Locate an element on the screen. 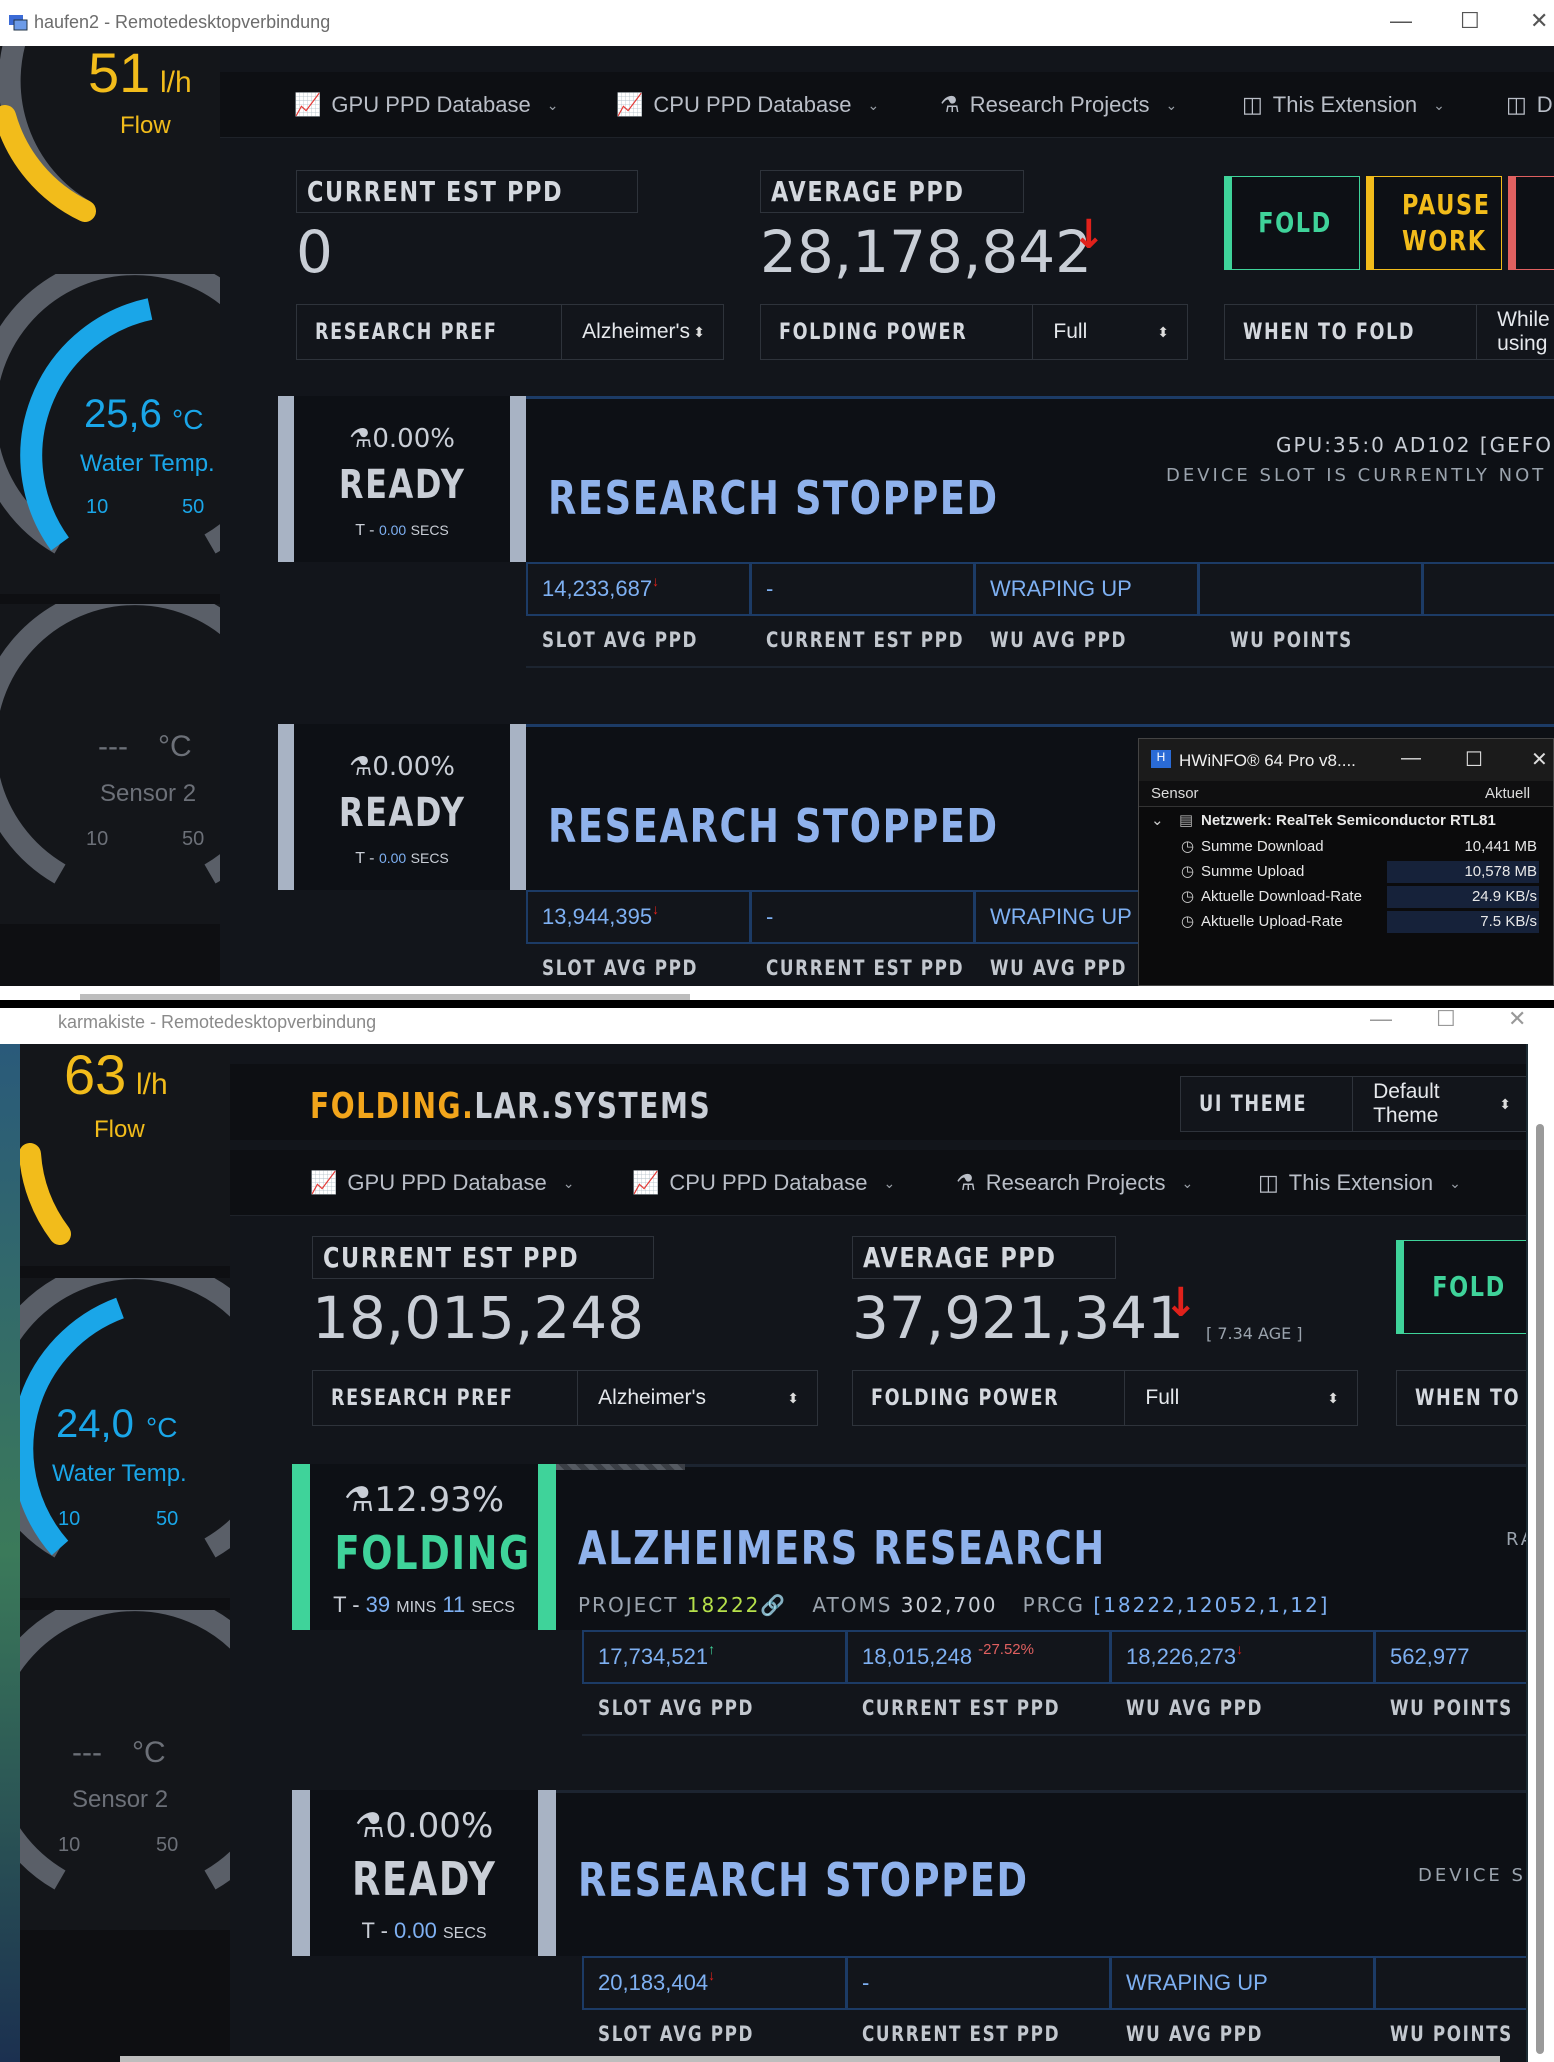  slot-title: RESEARCH STOPPED is located at coordinates (773, 498).